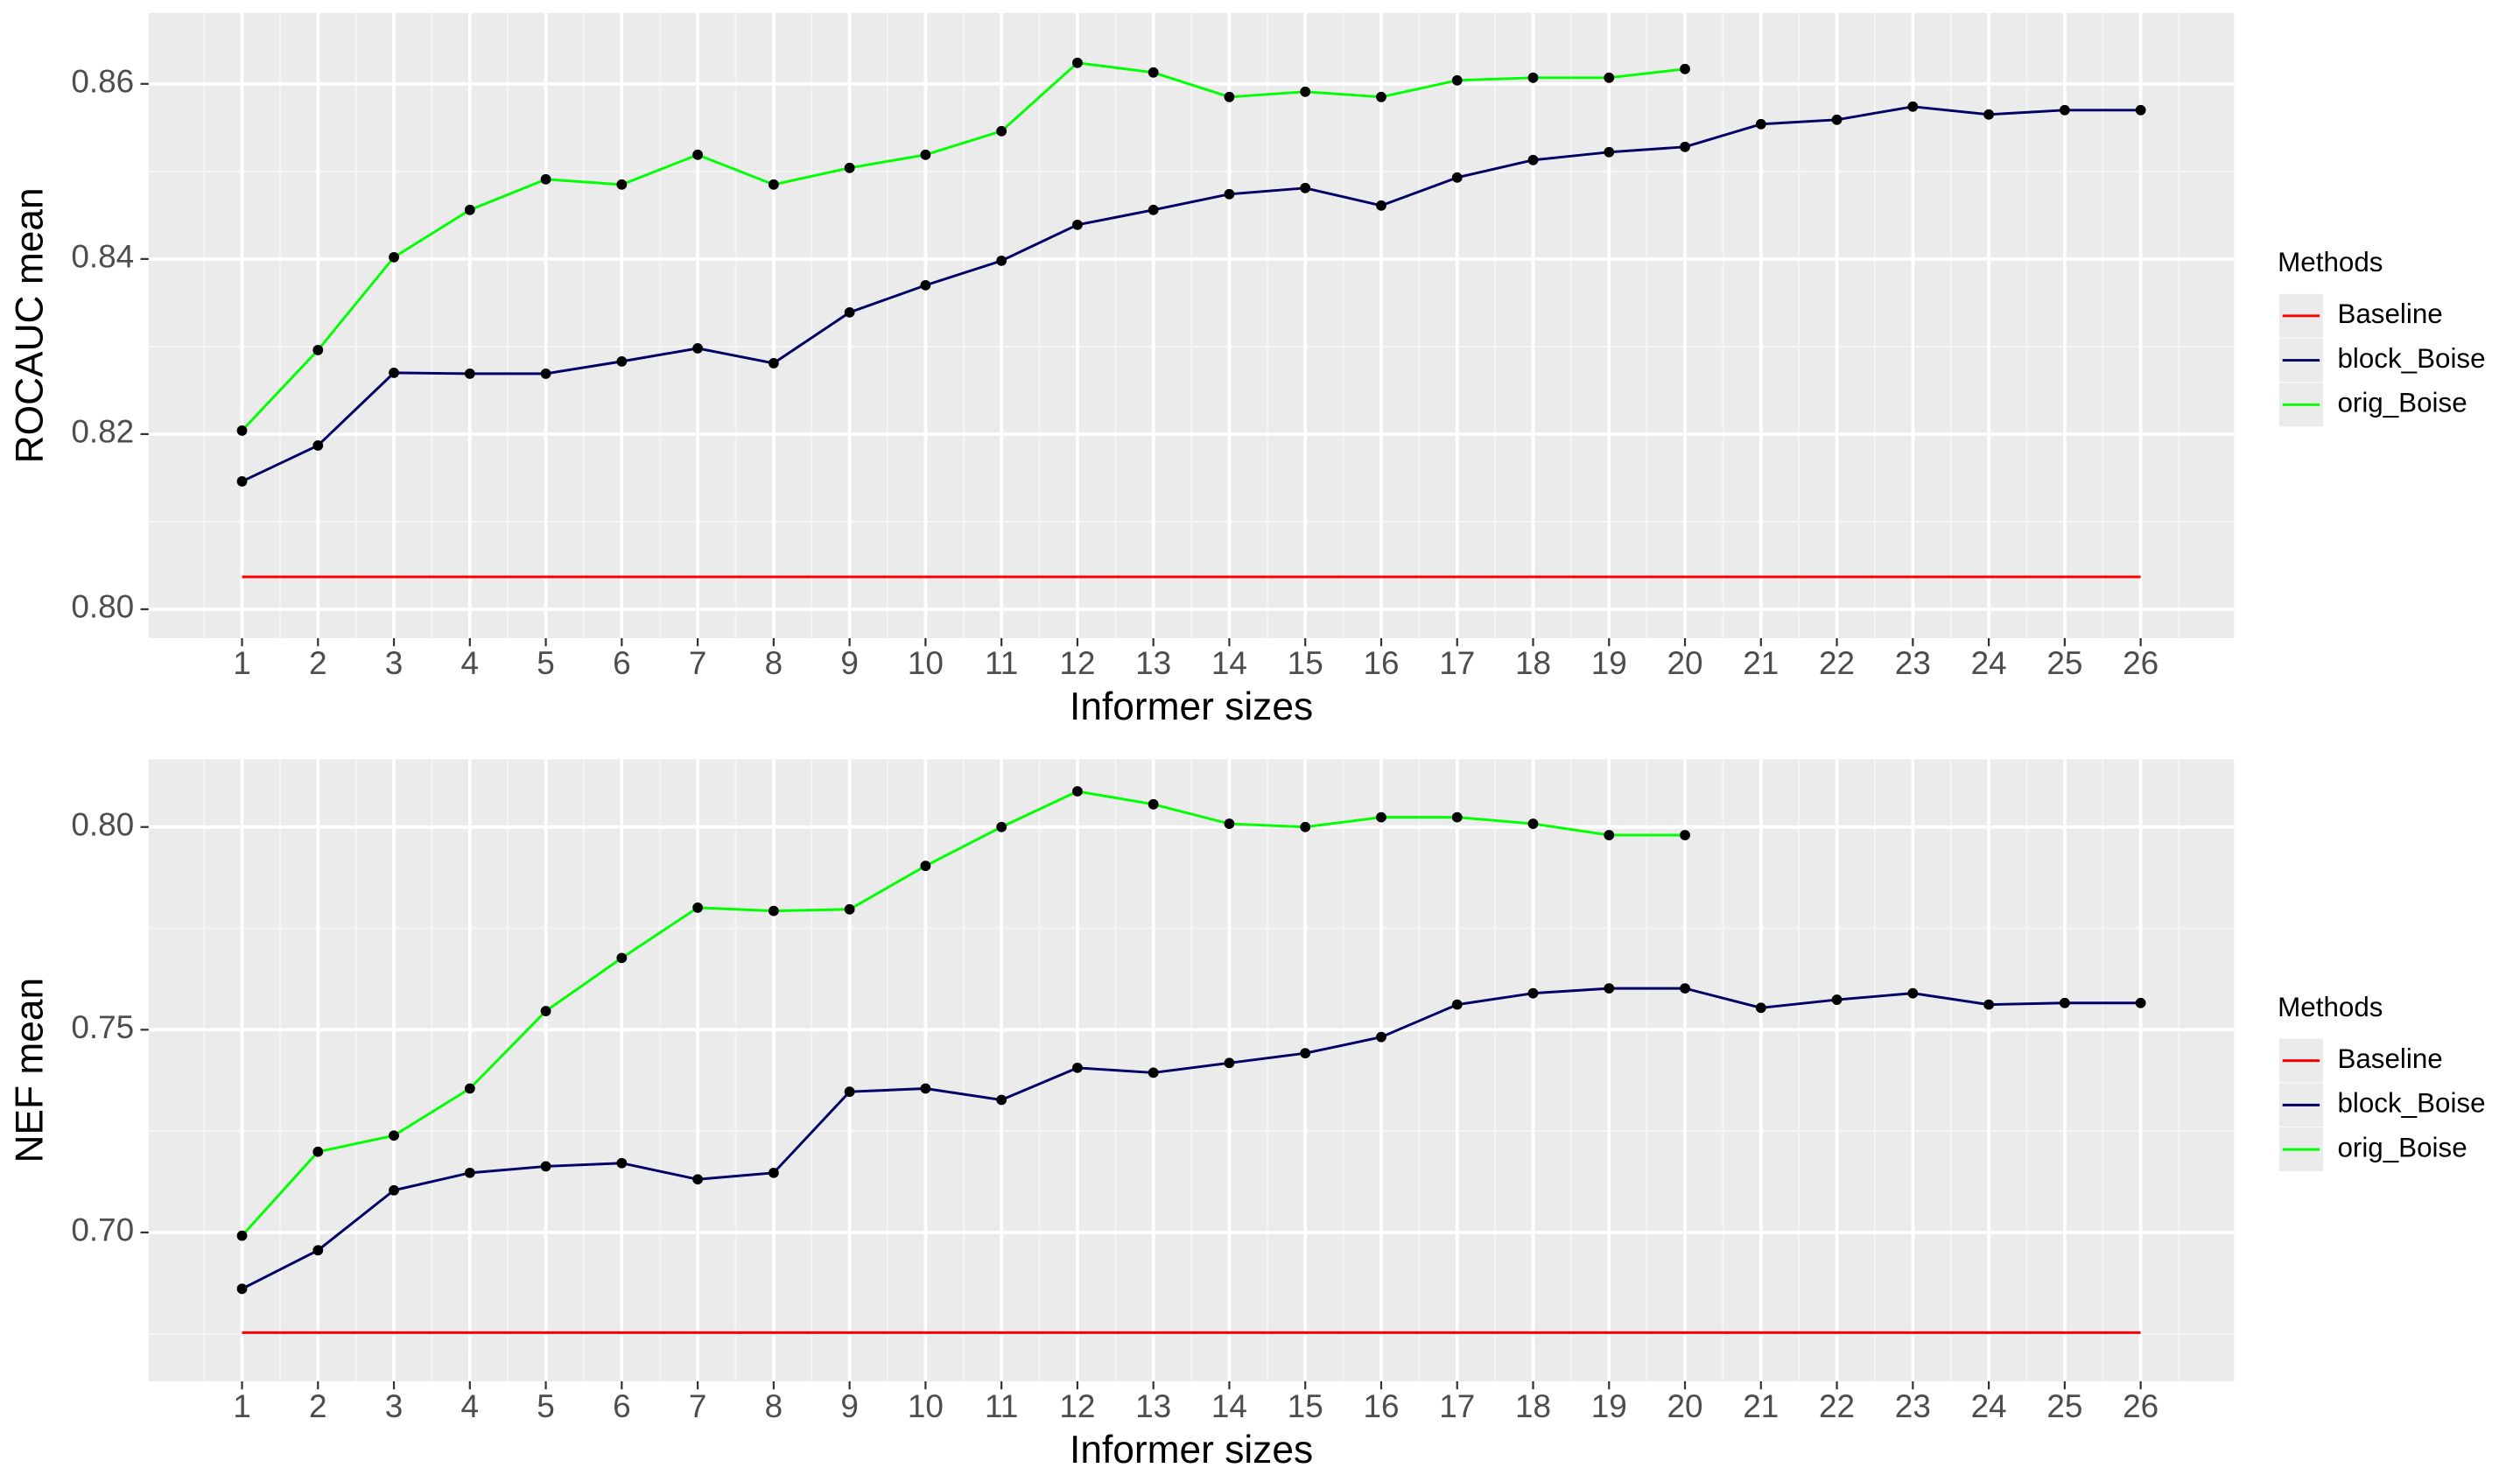 The image size is (2520, 1482). I want to click on x-tick-label: 12, so click(1077, 1406).